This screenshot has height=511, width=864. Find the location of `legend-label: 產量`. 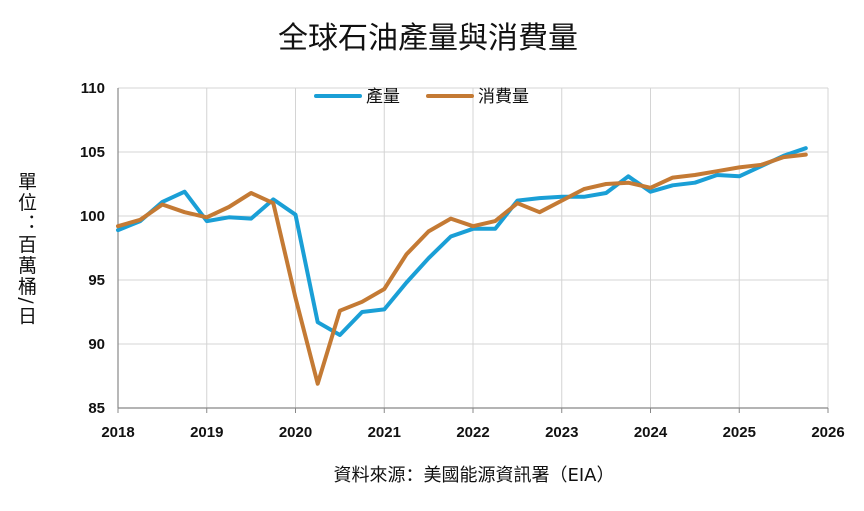

legend-label: 產量 is located at coordinates (383, 97).